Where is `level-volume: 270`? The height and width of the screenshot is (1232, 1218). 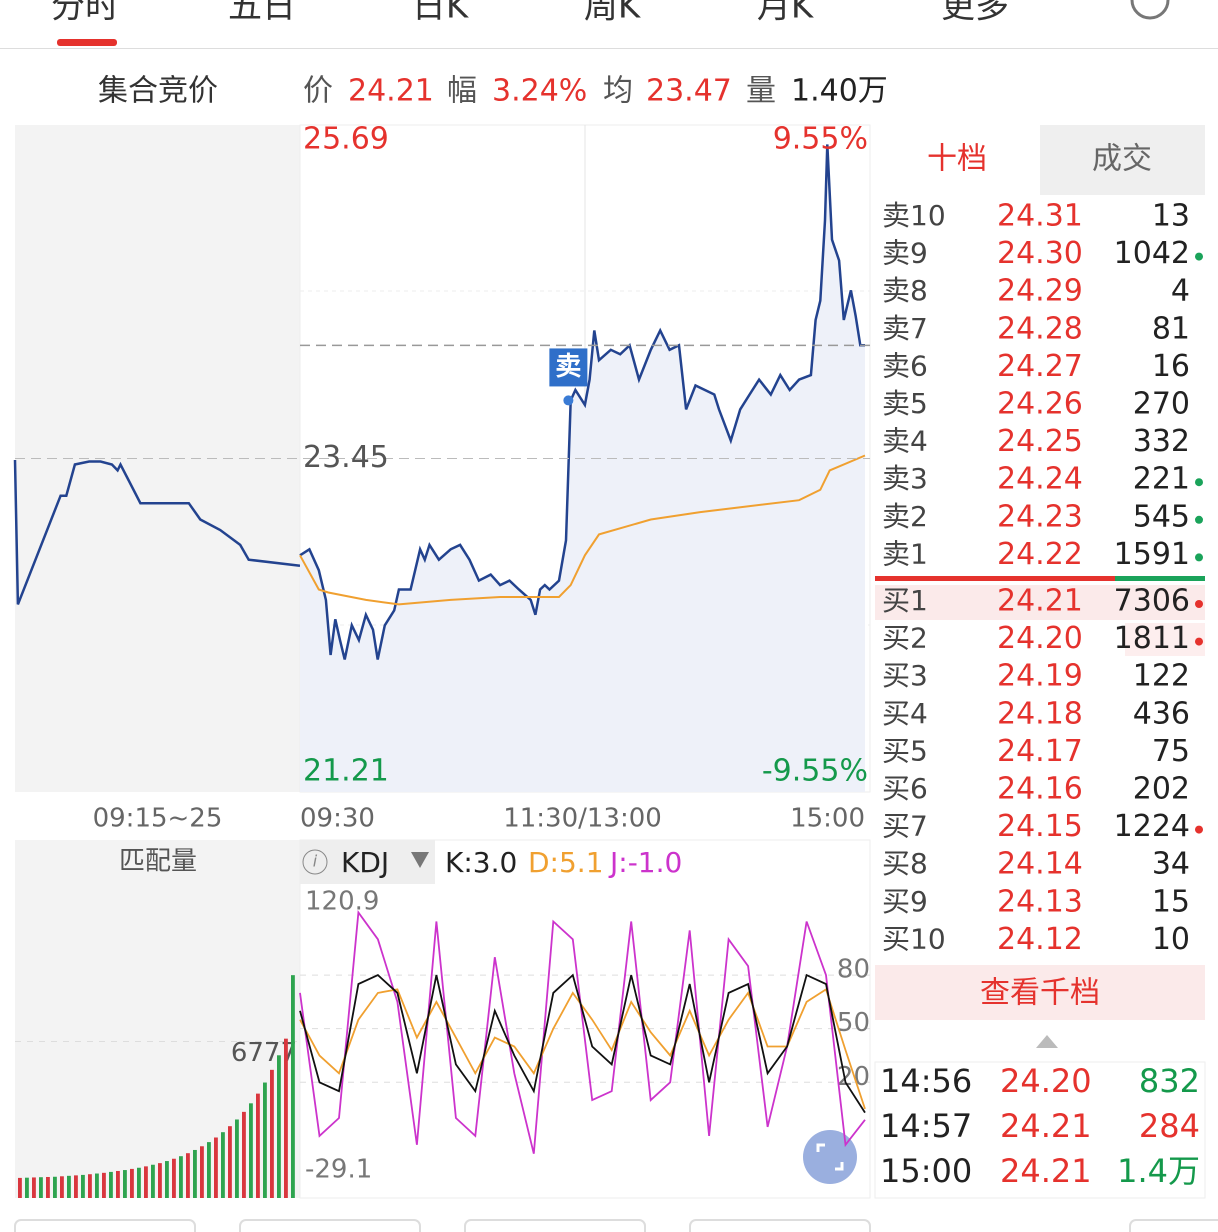 level-volume: 270 is located at coordinates (1161, 404).